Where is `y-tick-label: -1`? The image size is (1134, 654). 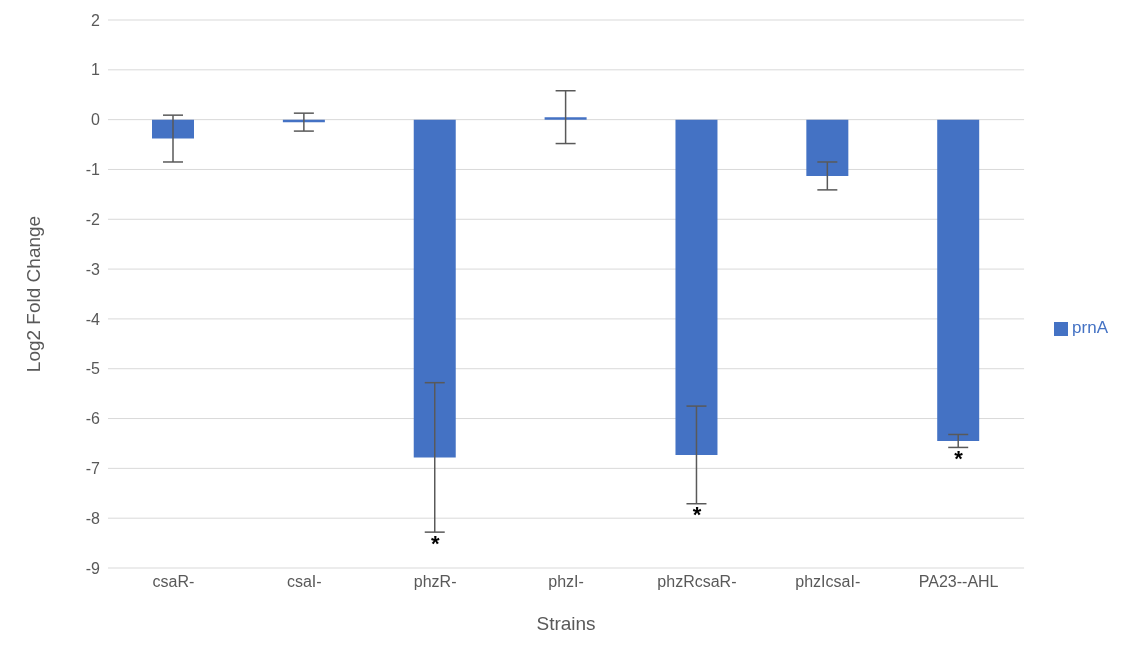 y-tick-label: -1 is located at coordinates (93, 170).